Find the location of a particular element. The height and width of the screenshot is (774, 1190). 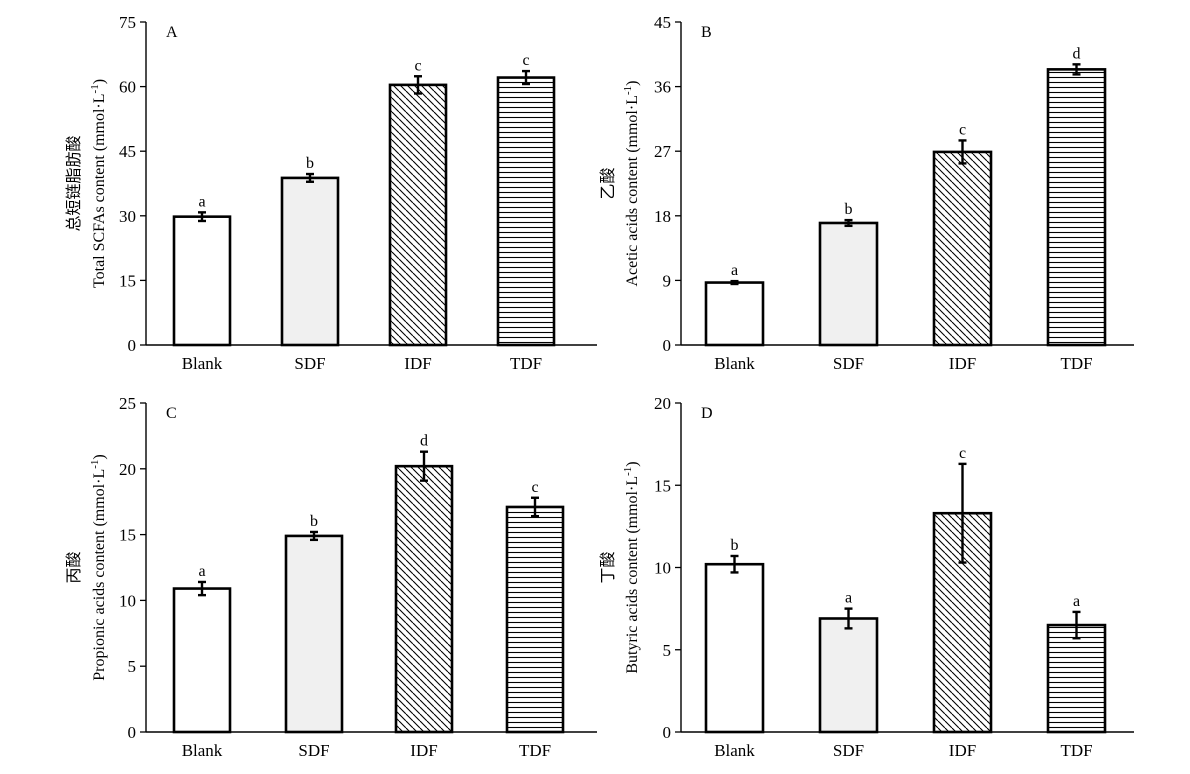

y-axis-label: Butyric acids content (mmol·L-1) is located at coordinates (631, 567).